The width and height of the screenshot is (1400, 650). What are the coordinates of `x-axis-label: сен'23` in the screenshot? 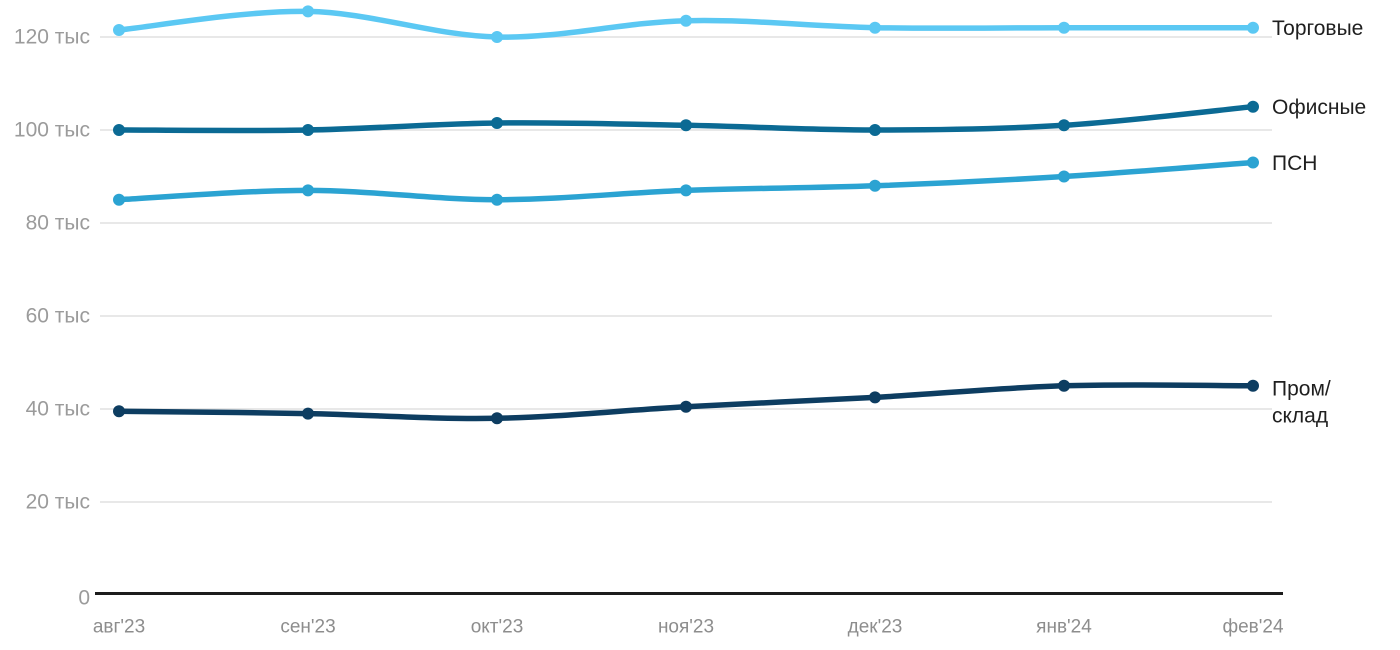 It's located at (307, 627).